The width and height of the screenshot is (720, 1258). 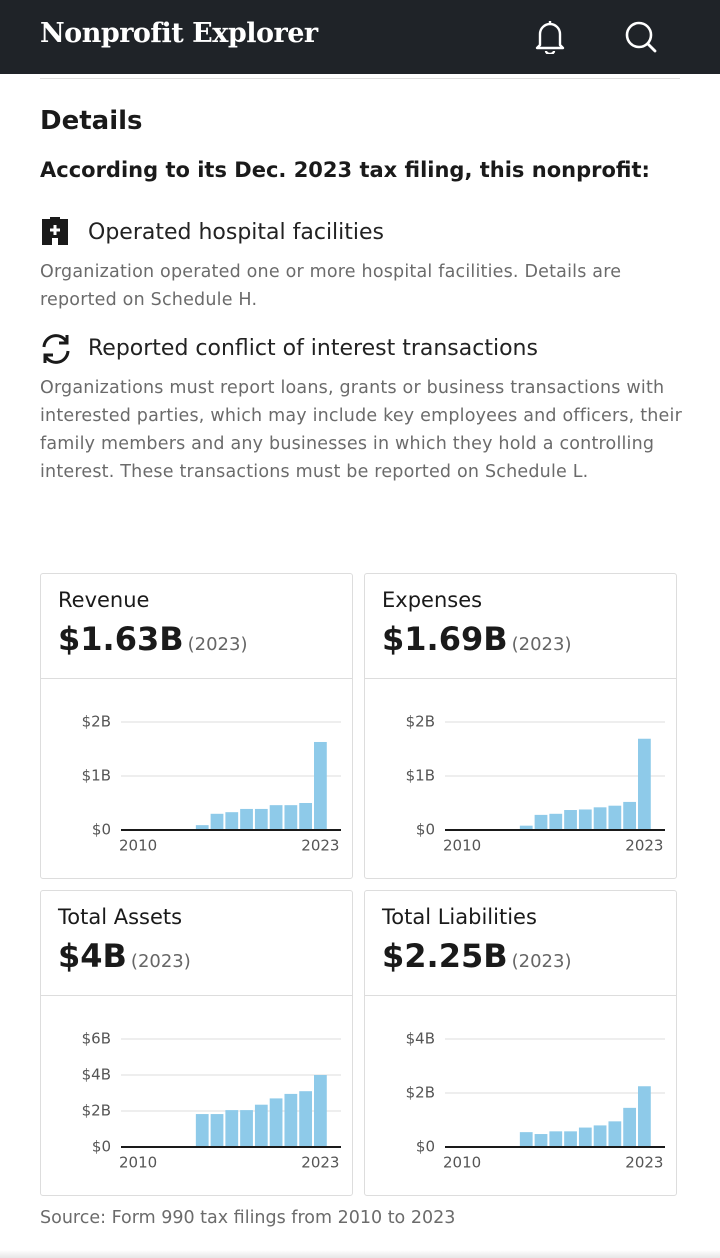 What do you see at coordinates (121, 639) in the screenshot?
I see `headline-number: $1.63B` at bounding box center [121, 639].